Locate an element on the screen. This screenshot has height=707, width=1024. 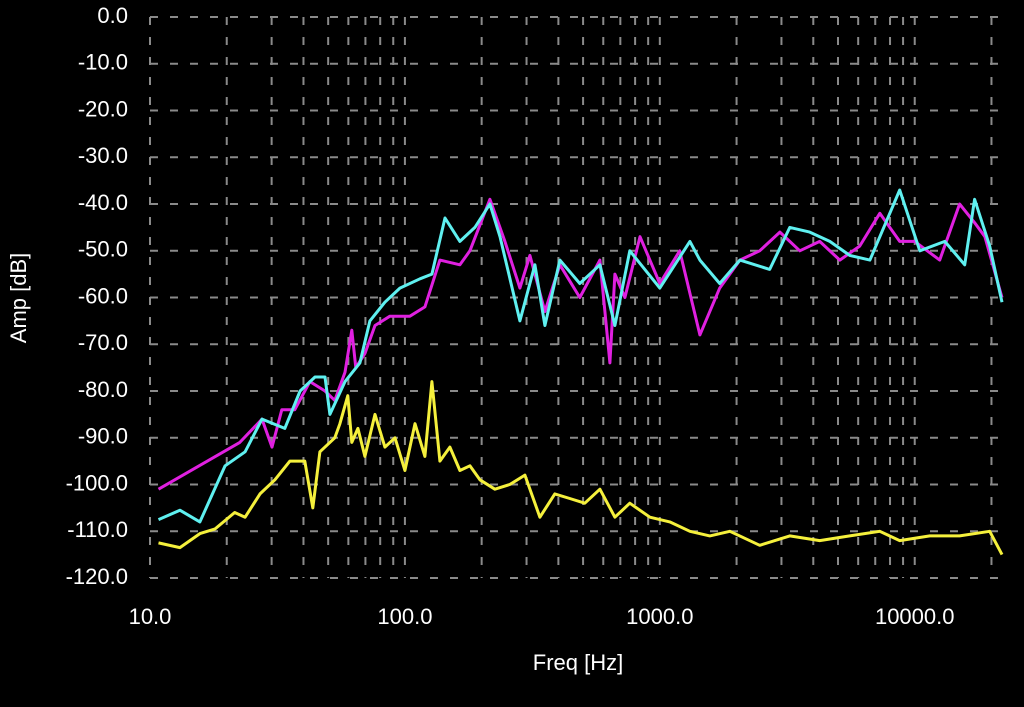
x-tick-label: 10.0 is located at coordinates (150, 616).